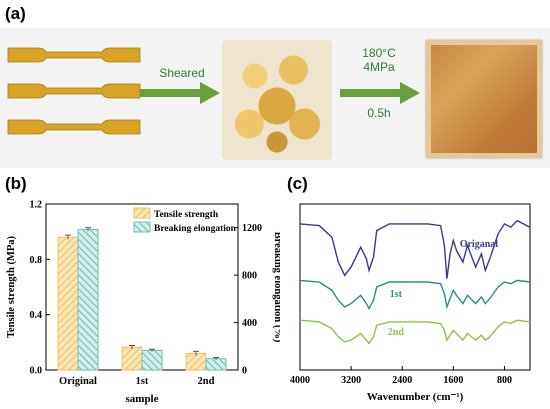 The image size is (550, 409). Describe the element at coordinates (379, 67) in the screenshot. I see `process-pressure: 4MPa` at that location.